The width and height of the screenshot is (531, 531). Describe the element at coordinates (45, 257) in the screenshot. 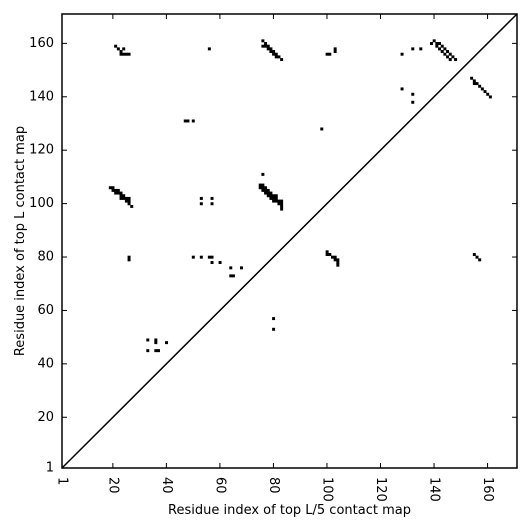

I see `y-tick-label: 80` at that location.